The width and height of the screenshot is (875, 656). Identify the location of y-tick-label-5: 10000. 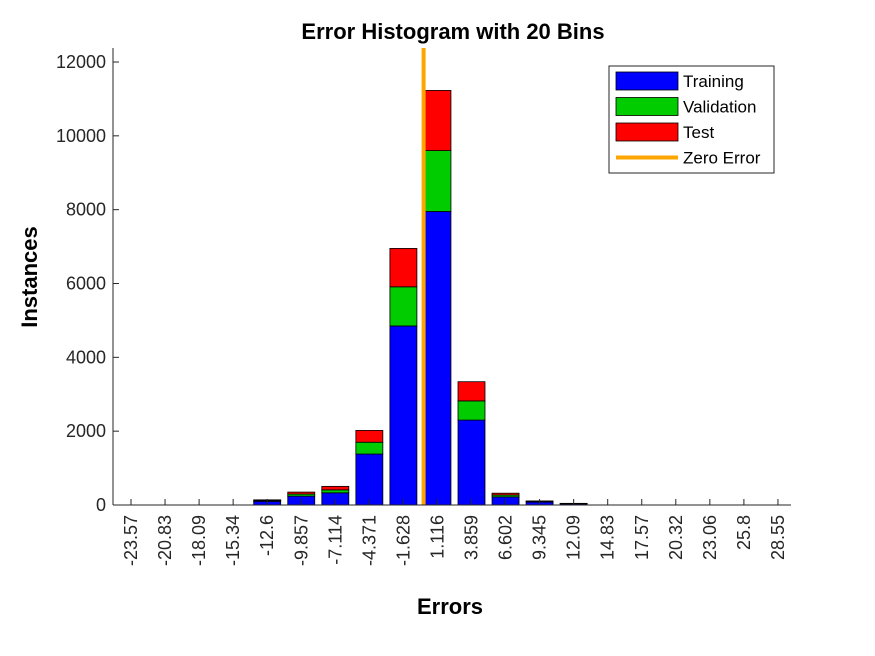
(81, 136).